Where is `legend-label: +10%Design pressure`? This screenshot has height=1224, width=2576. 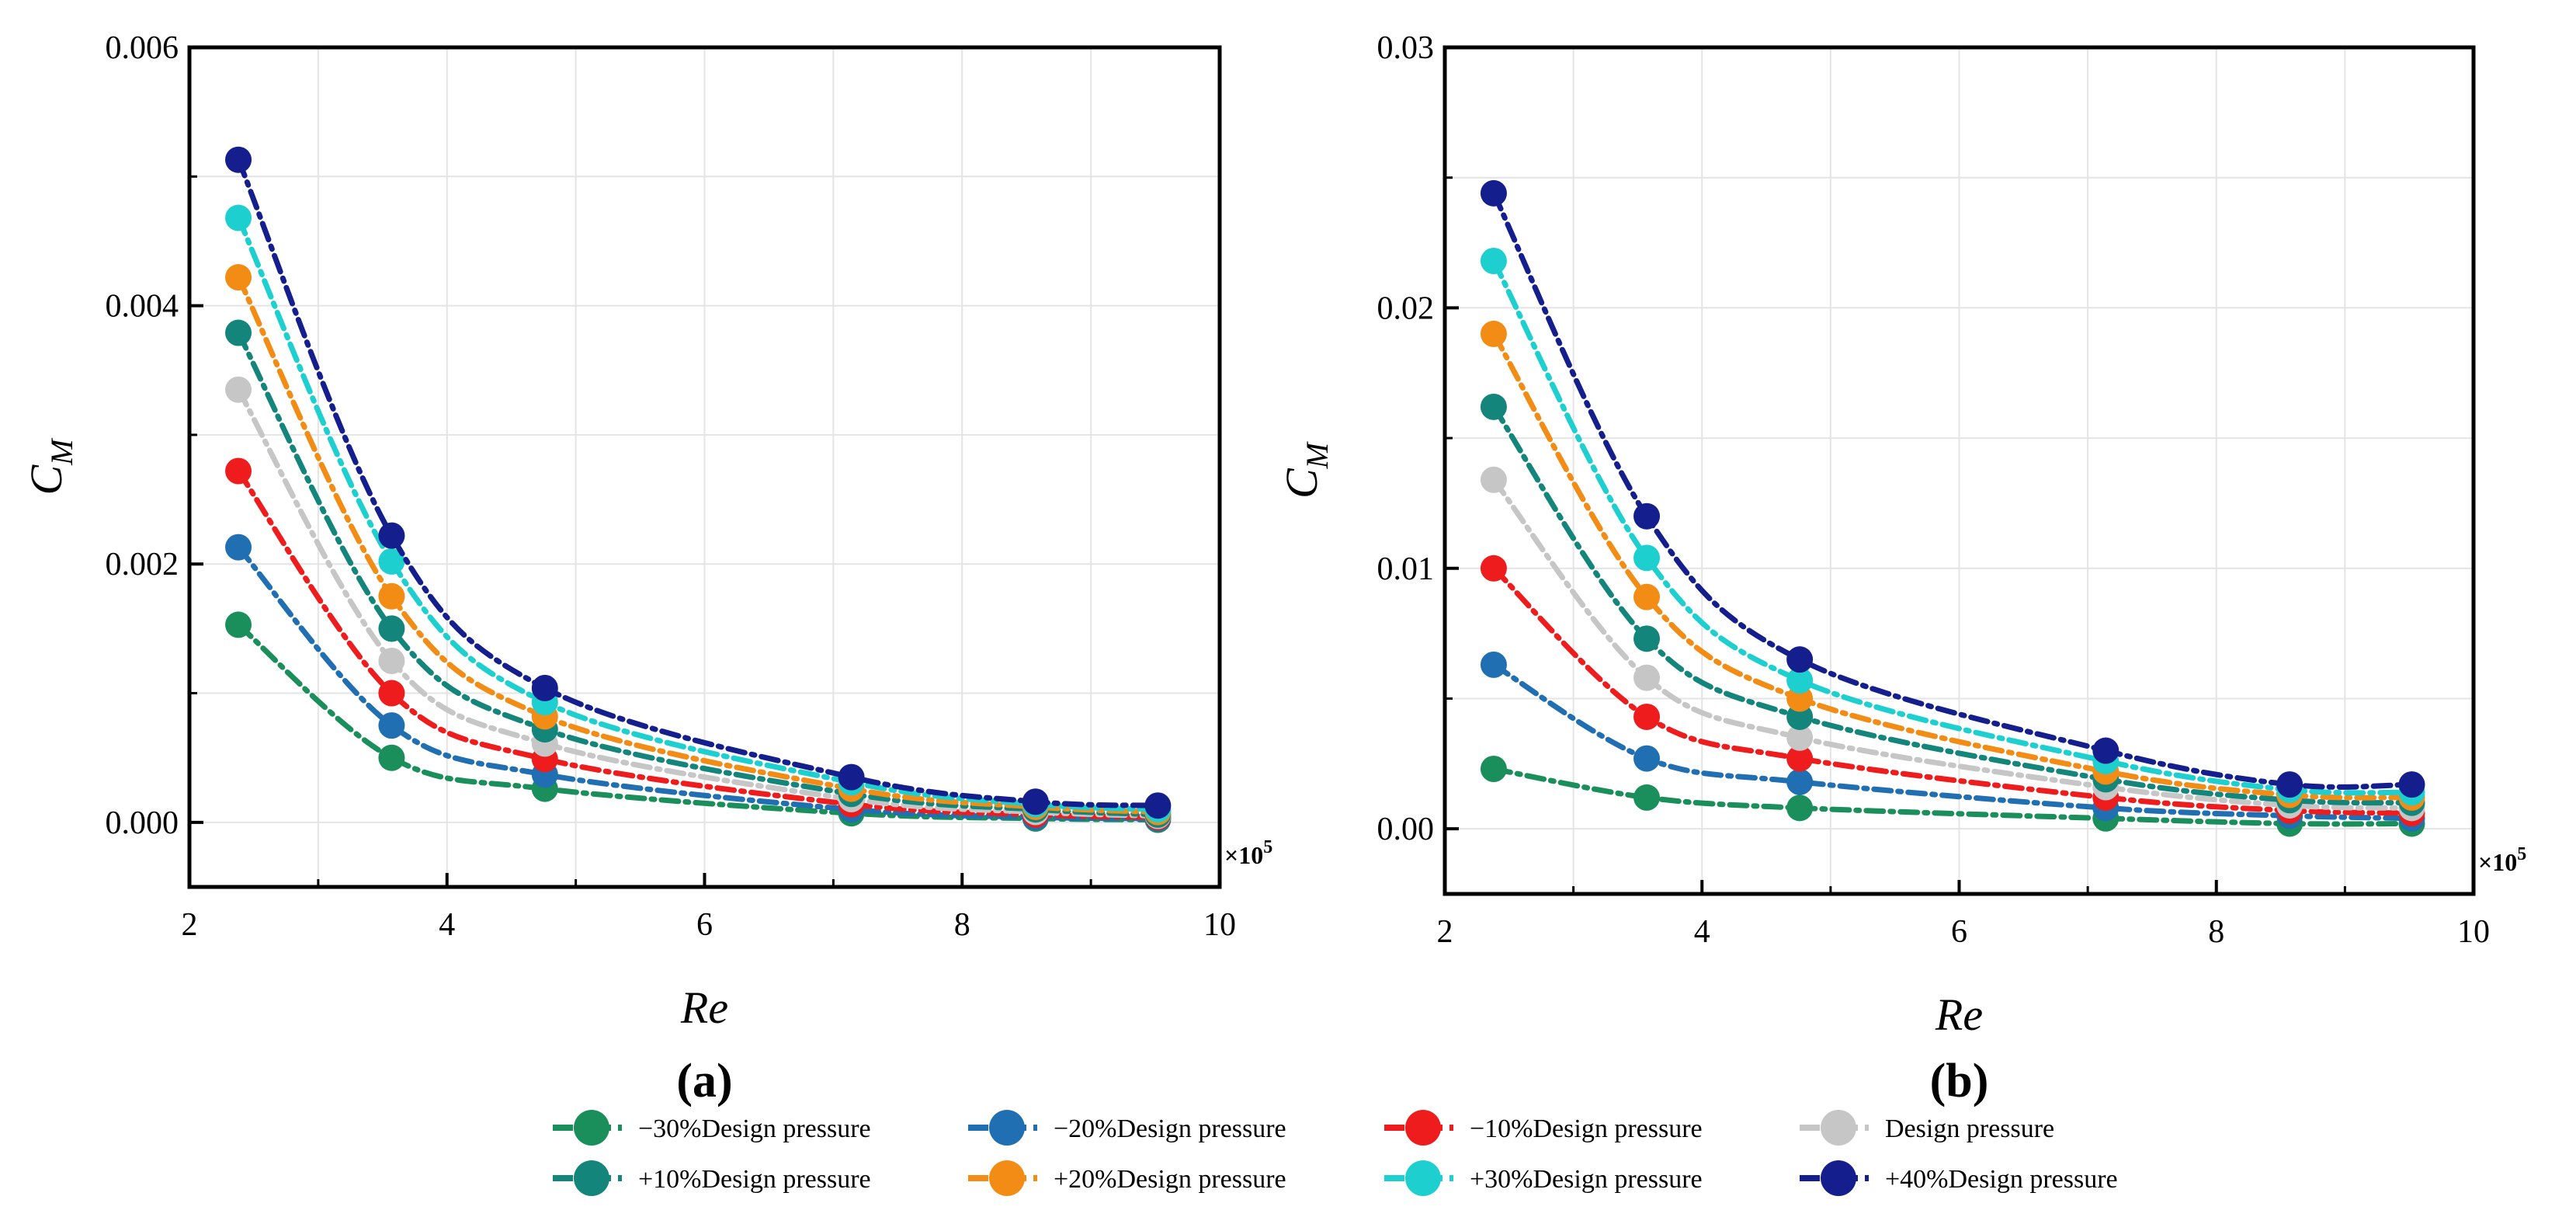 legend-label: +10%Design pressure is located at coordinates (754, 1180).